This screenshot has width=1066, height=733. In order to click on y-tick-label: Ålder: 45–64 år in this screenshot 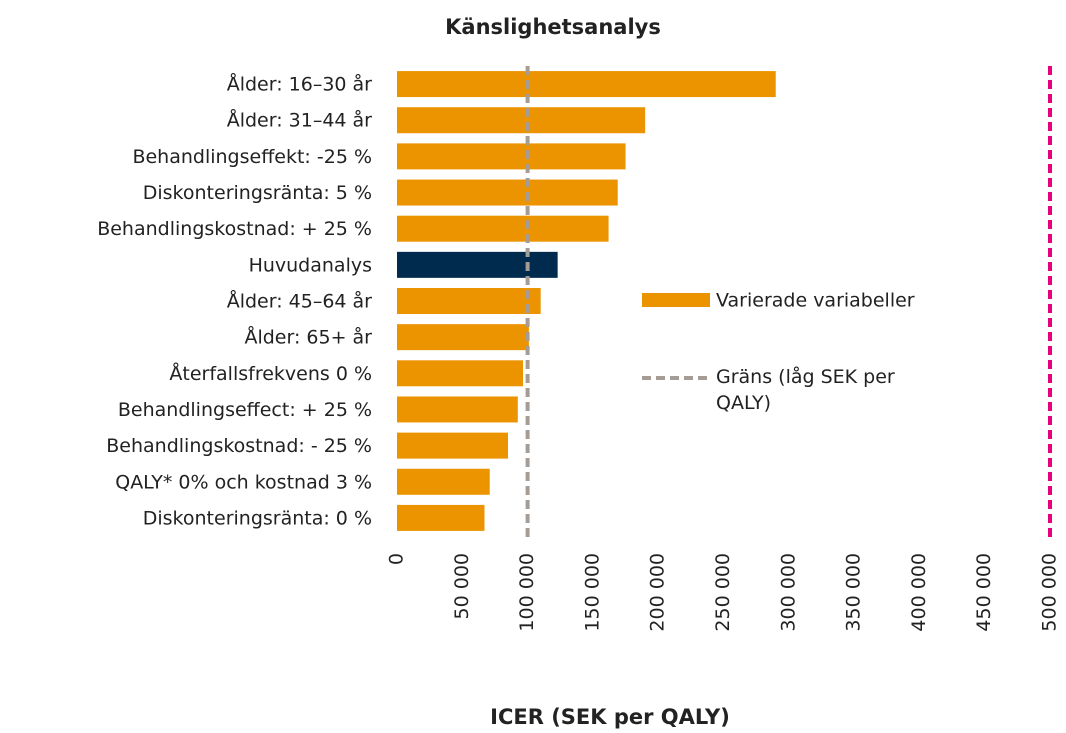, I will do `click(299, 301)`.